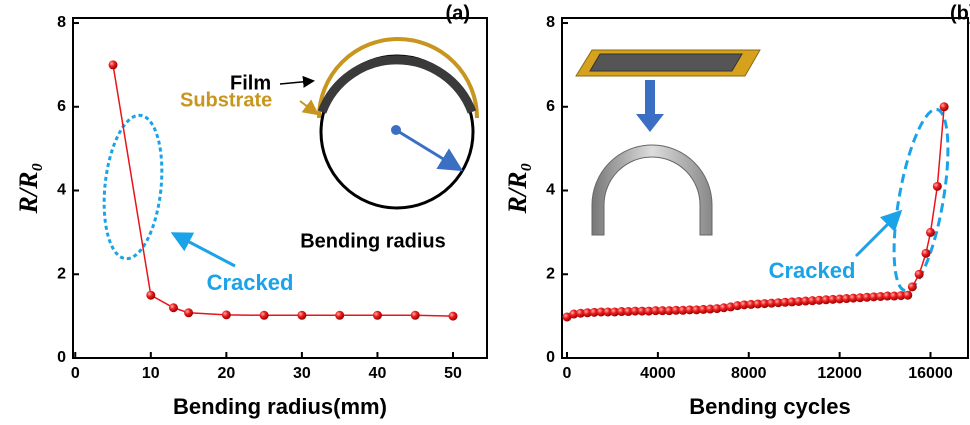  Describe the element at coordinates (226, 100) in the screenshot. I see `annotation: Substrate` at that location.